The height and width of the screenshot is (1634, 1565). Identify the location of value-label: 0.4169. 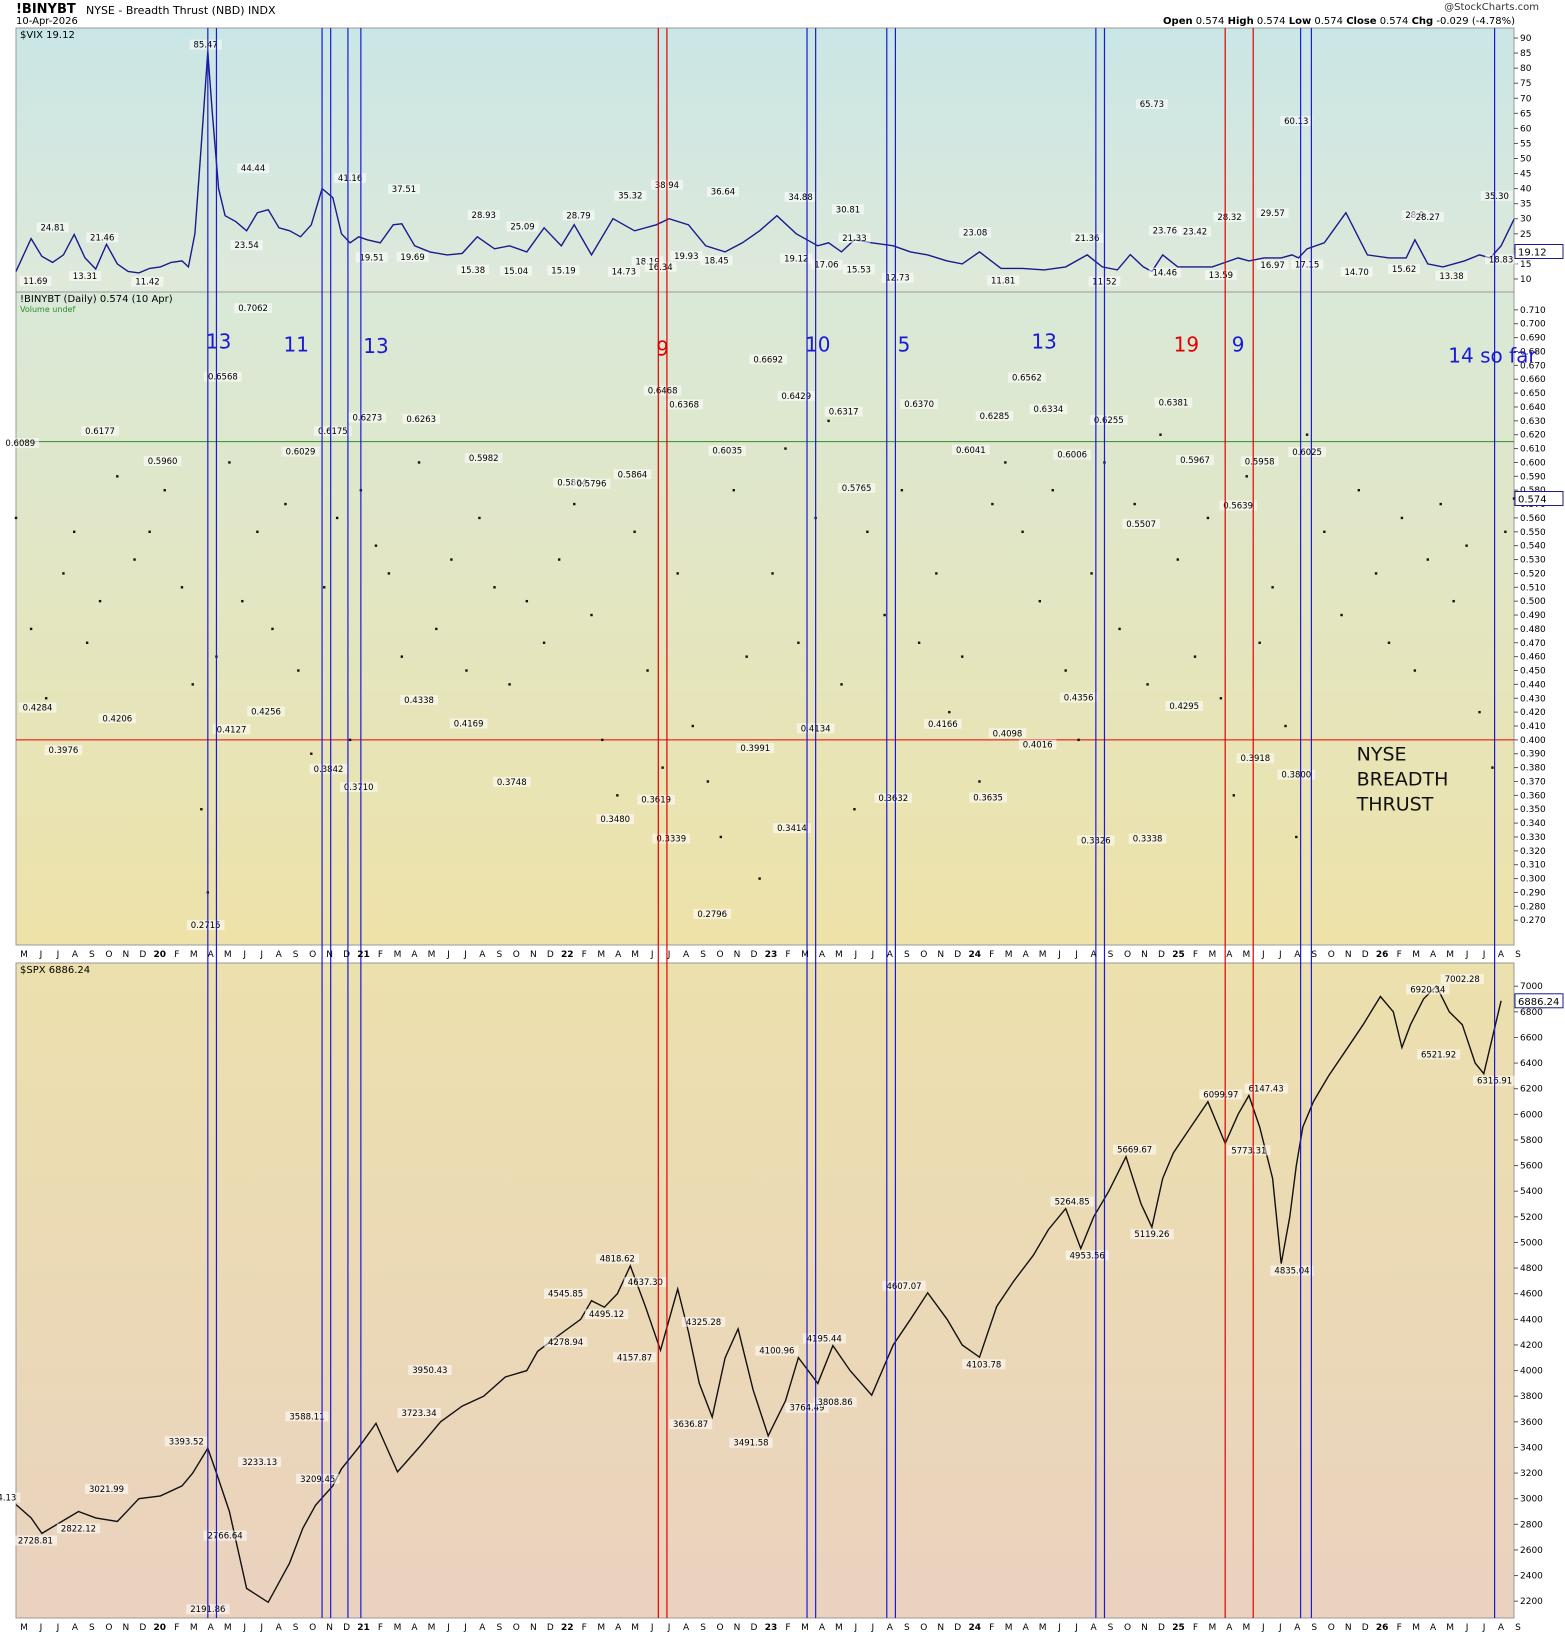
(469, 724).